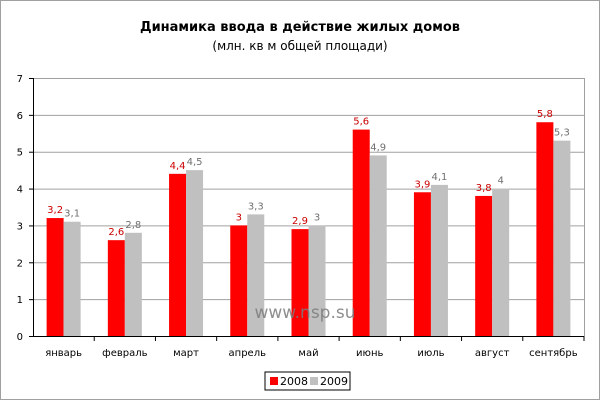 The height and width of the screenshot is (400, 600). Describe the element at coordinates (492, 353) in the screenshot. I see `x-tick-label: август` at that location.